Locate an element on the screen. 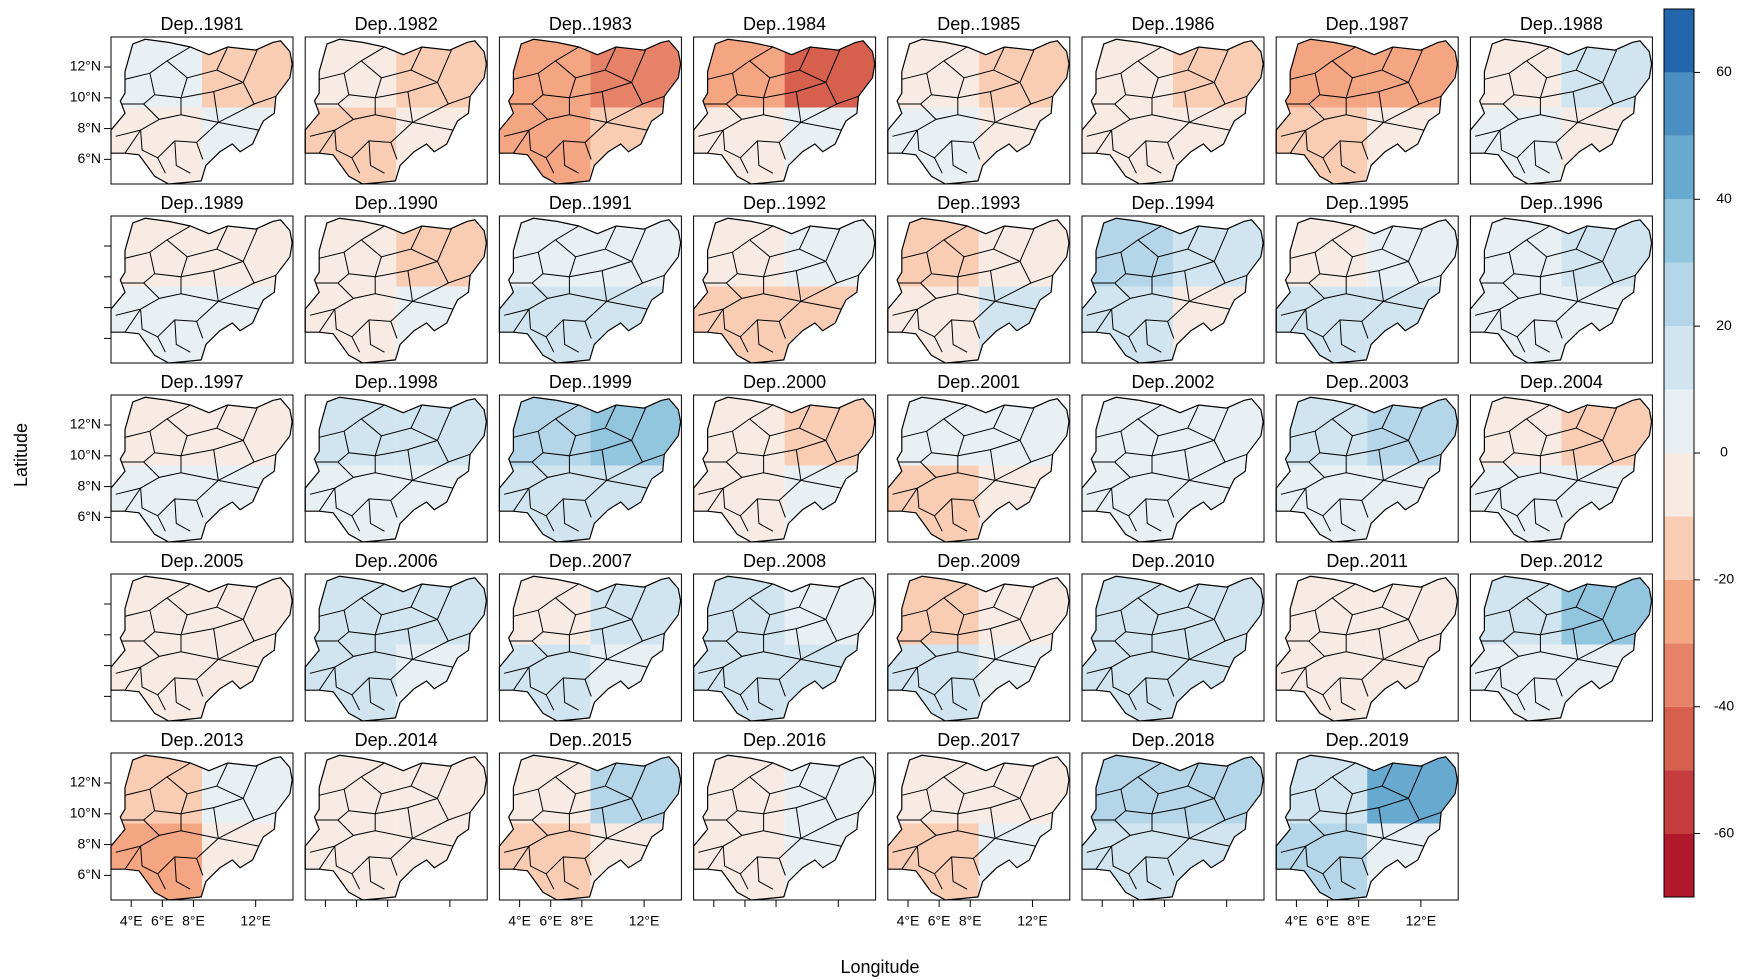 This screenshot has width=1739, height=980. panel-title: Dep..2018 is located at coordinates (1172, 740).